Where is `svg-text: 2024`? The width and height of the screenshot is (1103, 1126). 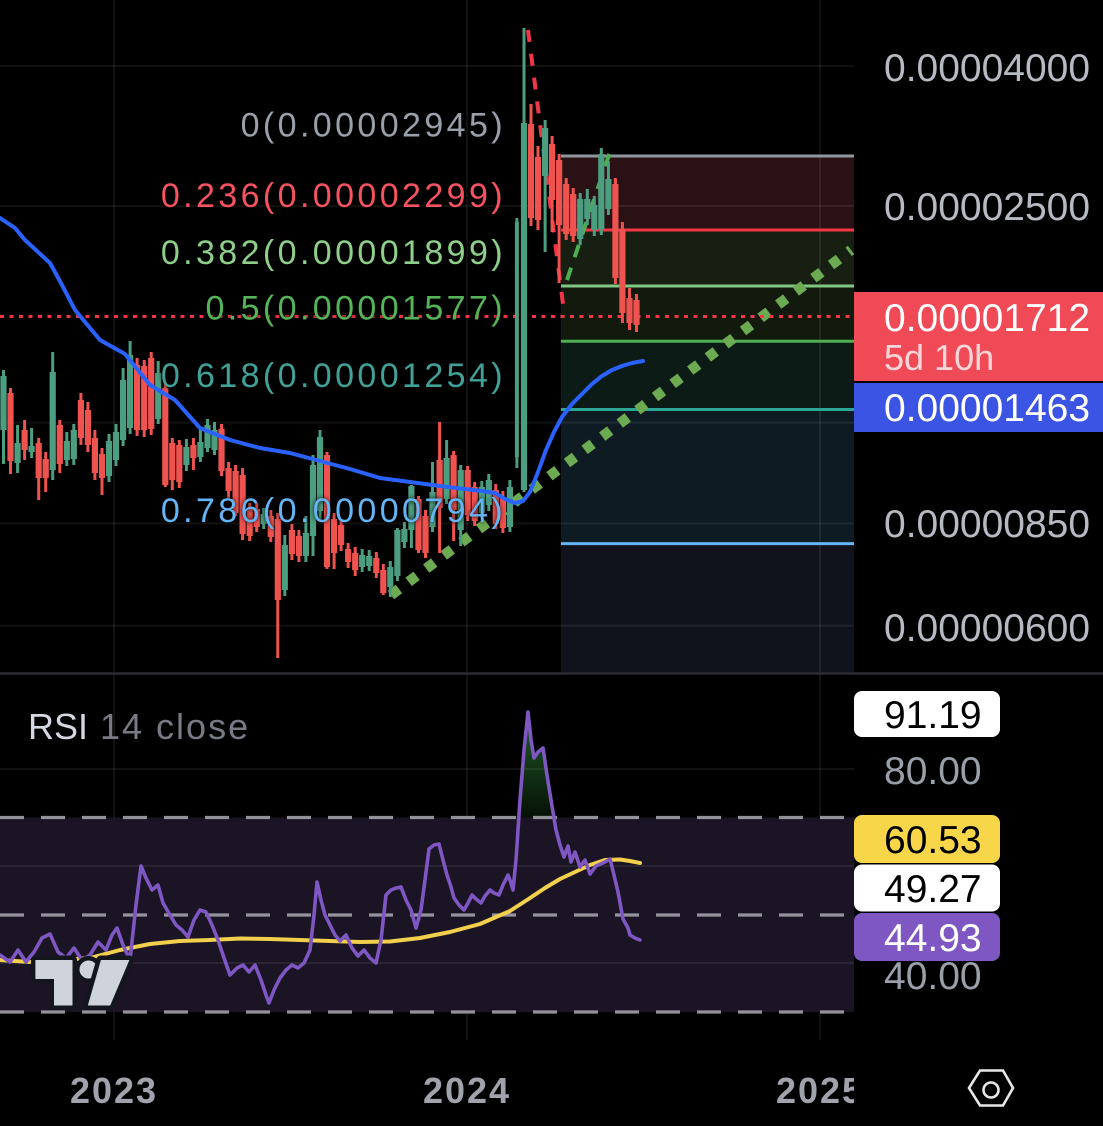 svg-text: 2024 is located at coordinates (467, 1090).